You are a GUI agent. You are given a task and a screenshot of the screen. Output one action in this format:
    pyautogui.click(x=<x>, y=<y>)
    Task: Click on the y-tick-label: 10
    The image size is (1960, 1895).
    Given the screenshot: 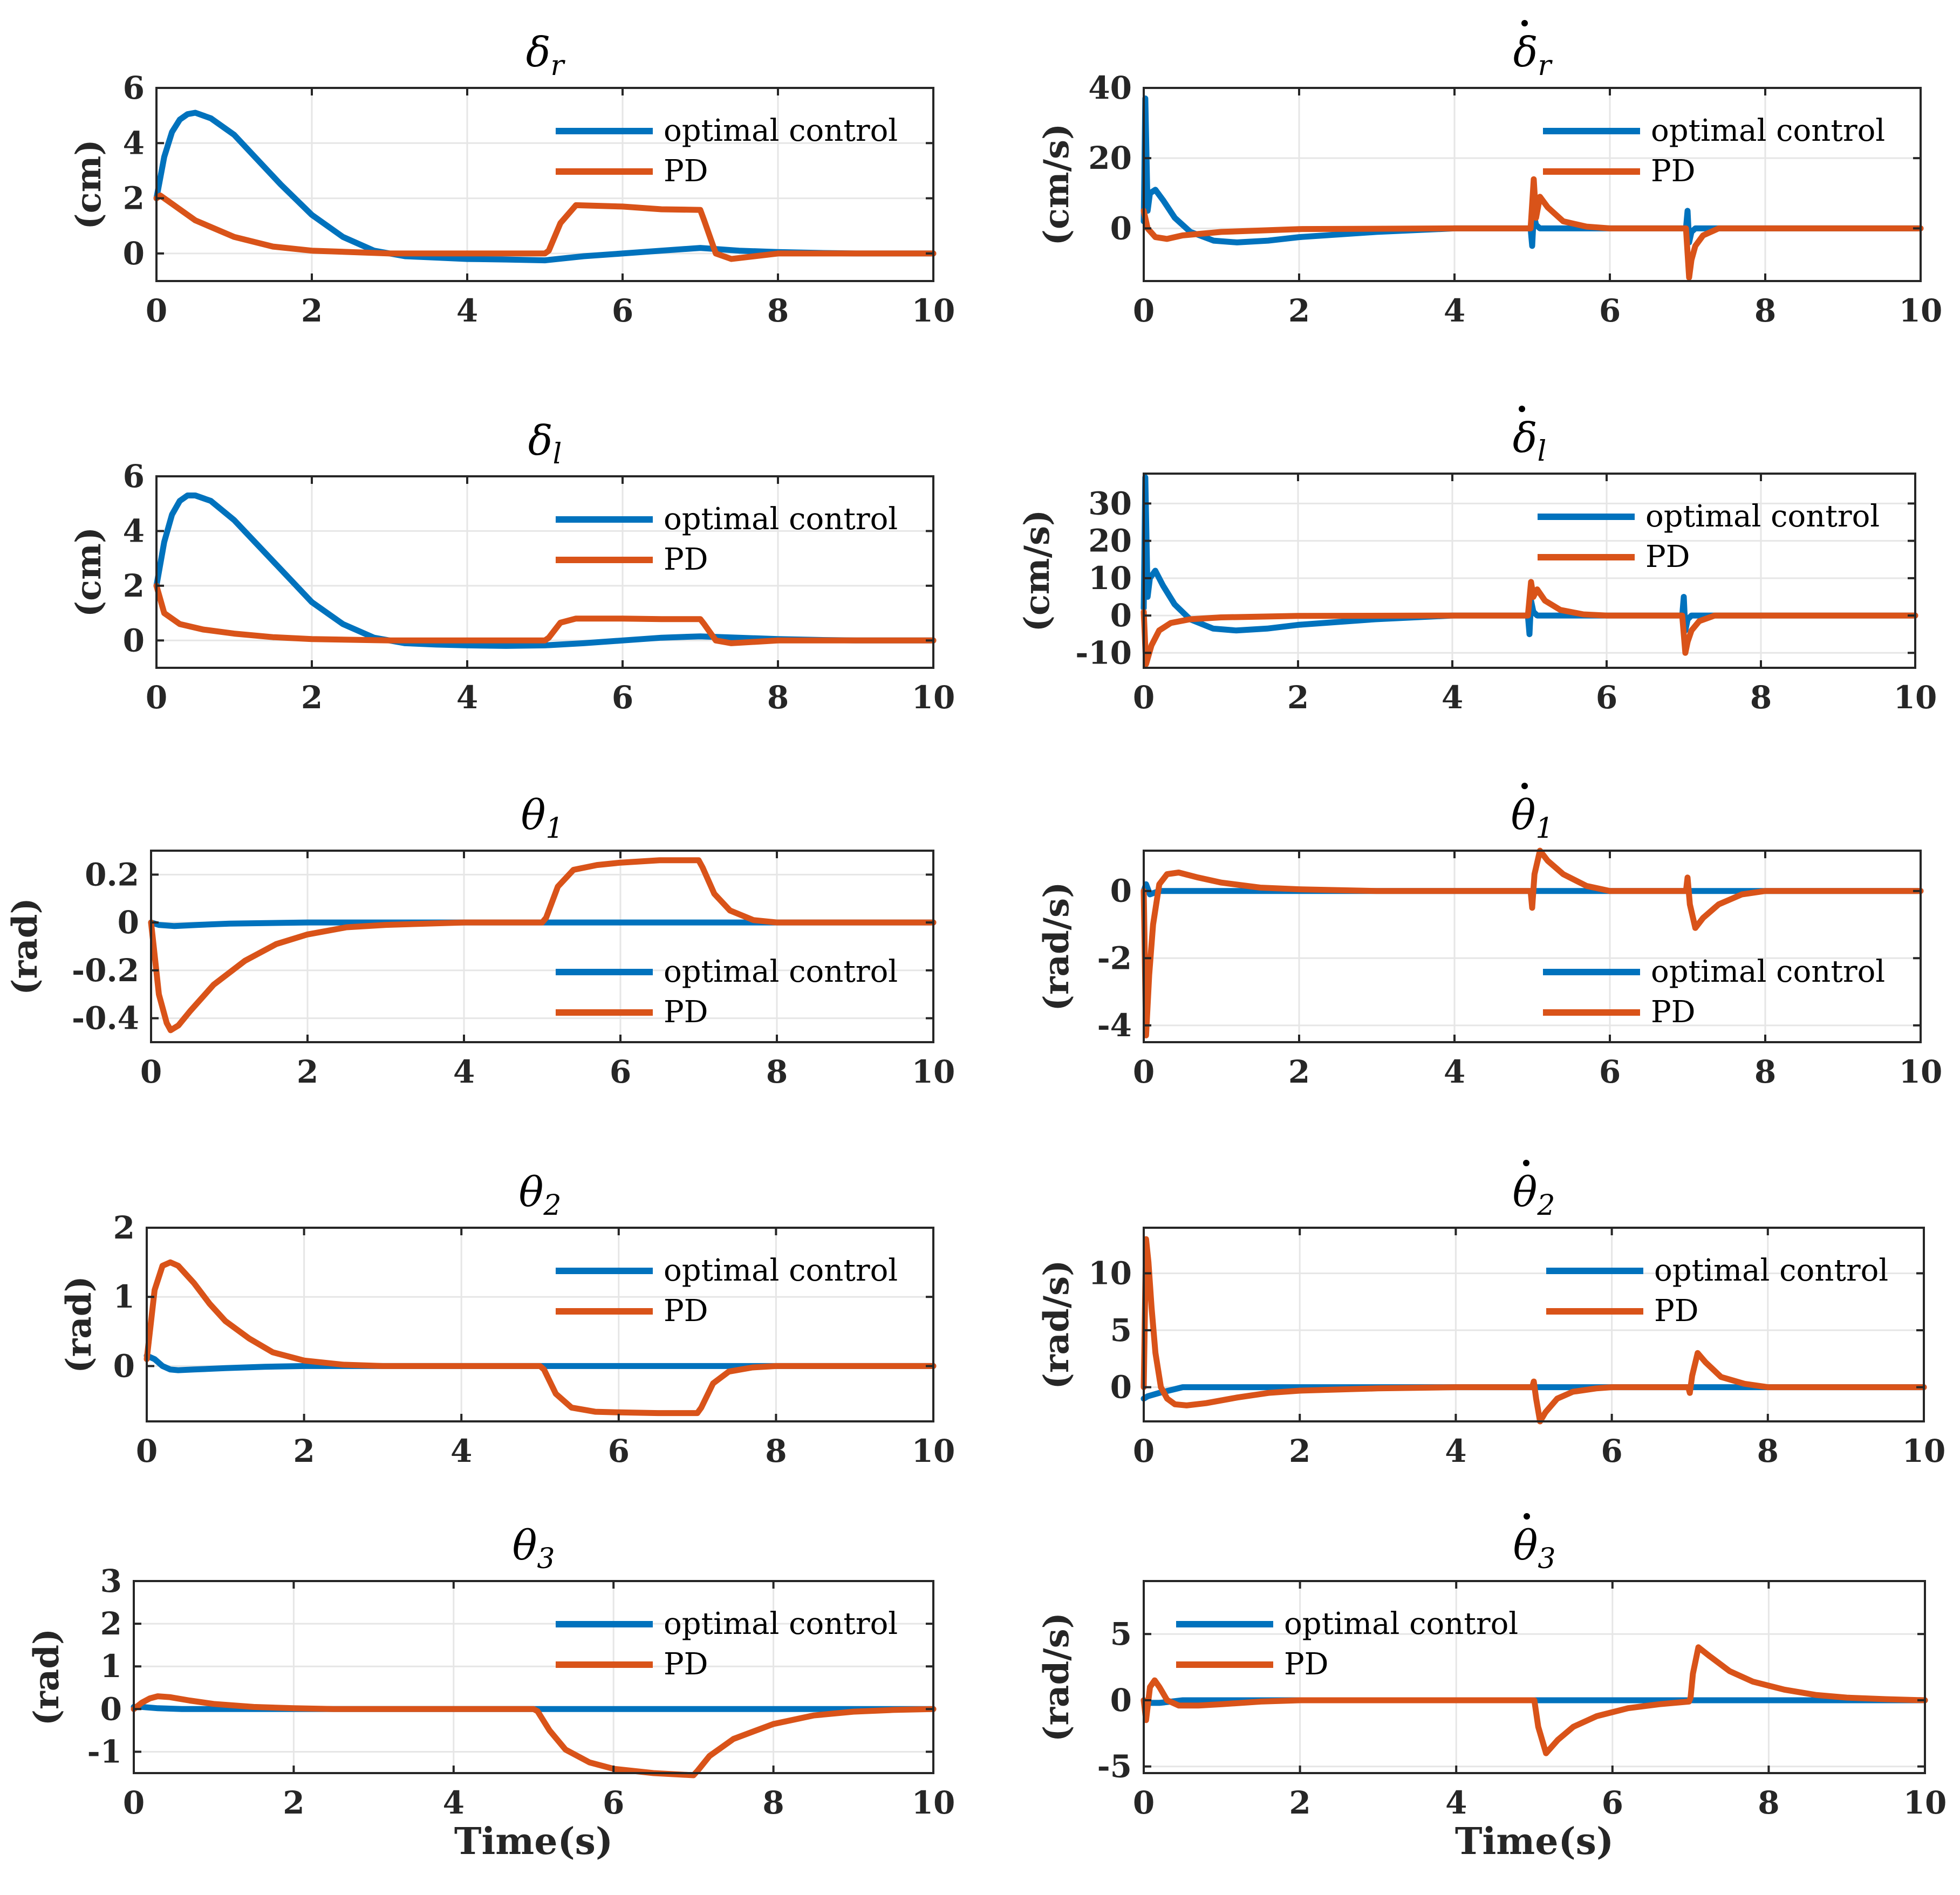 What is the action you would take?
    pyautogui.click(x=1110, y=1273)
    